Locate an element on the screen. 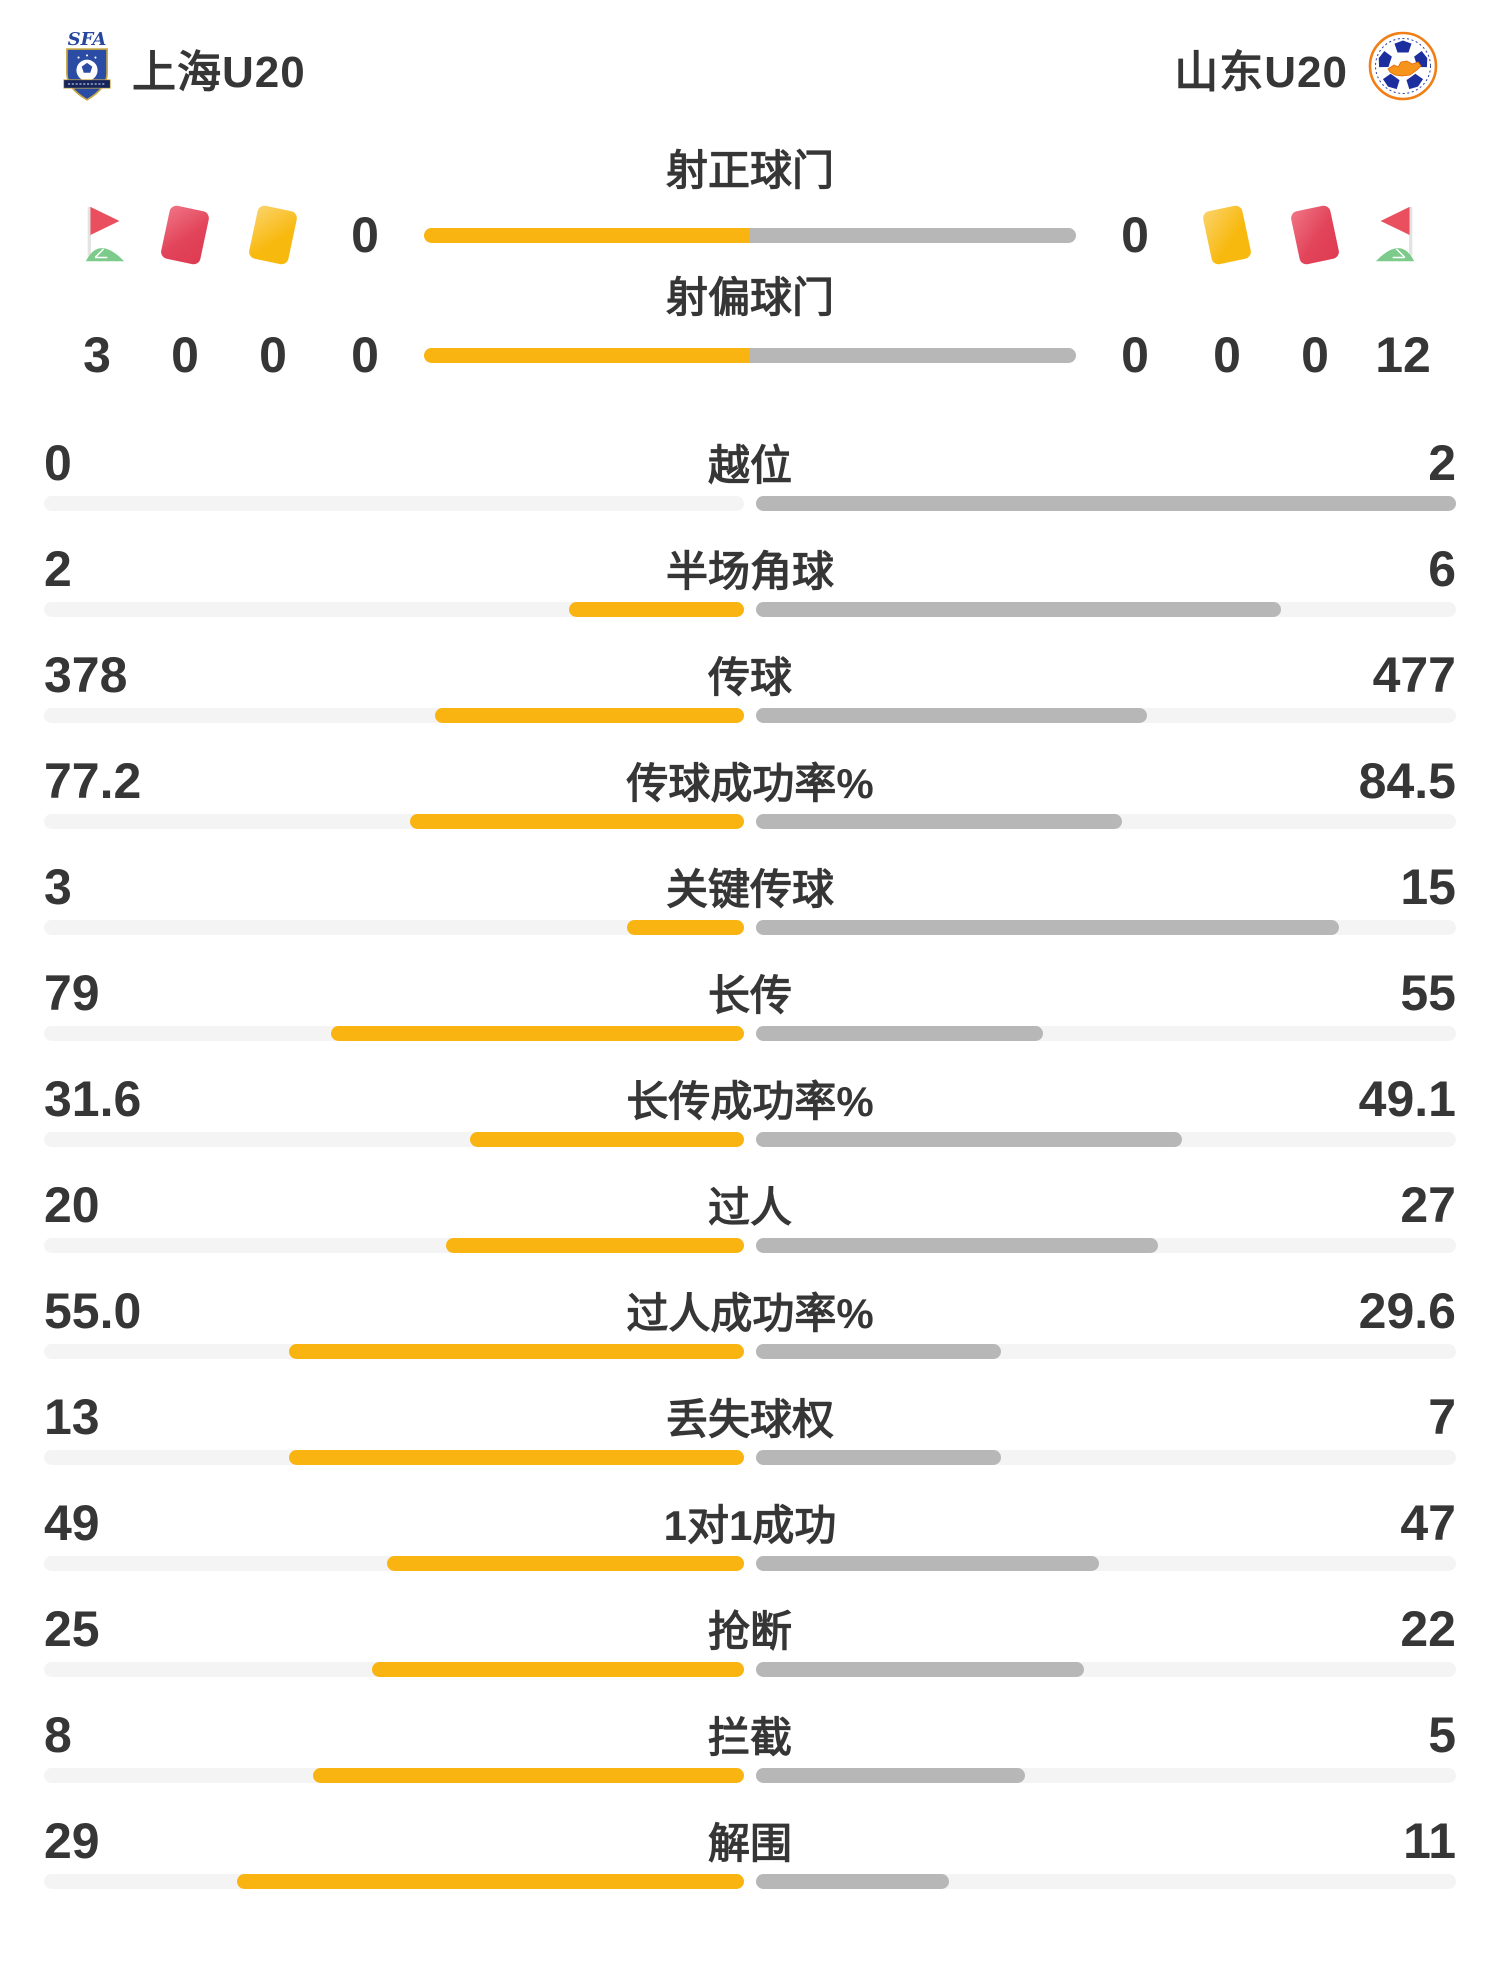  stat-away-value: 84.5 is located at coordinates (1407, 780).